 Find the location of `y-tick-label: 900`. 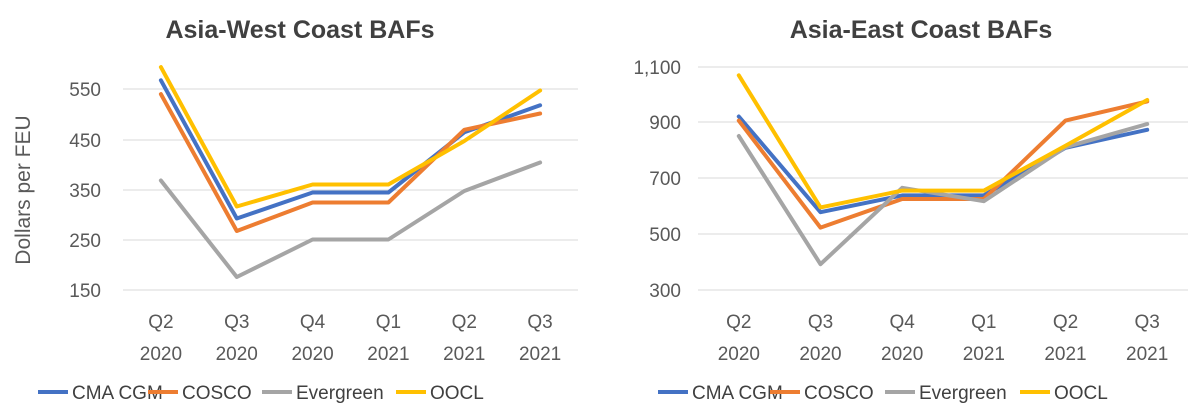

y-tick-label: 900 is located at coordinates (665, 123).